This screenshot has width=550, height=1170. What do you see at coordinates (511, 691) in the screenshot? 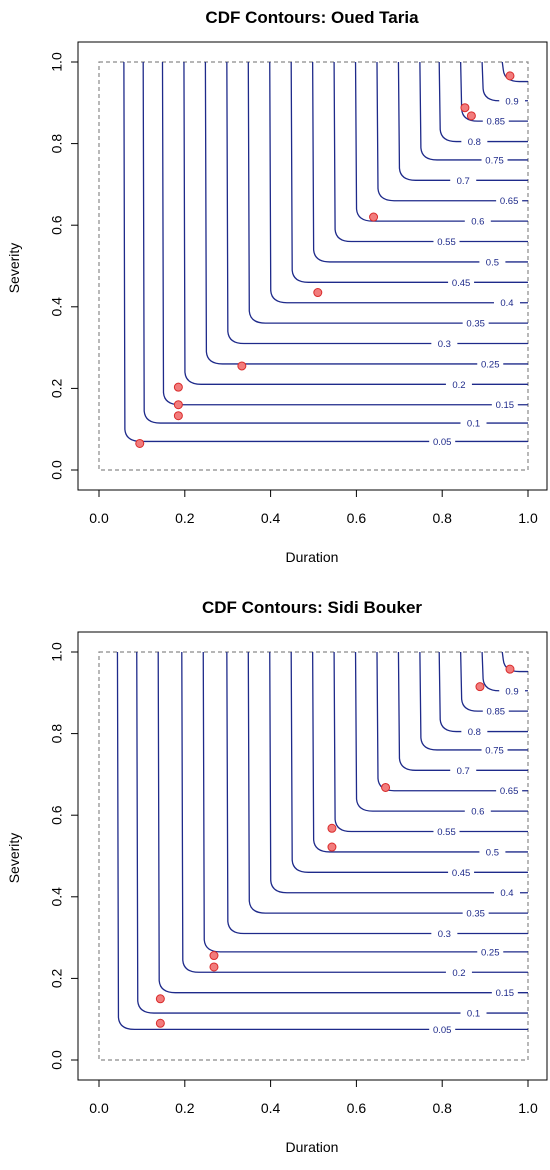
I see `contour-label: 0.9` at bounding box center [511, 691].